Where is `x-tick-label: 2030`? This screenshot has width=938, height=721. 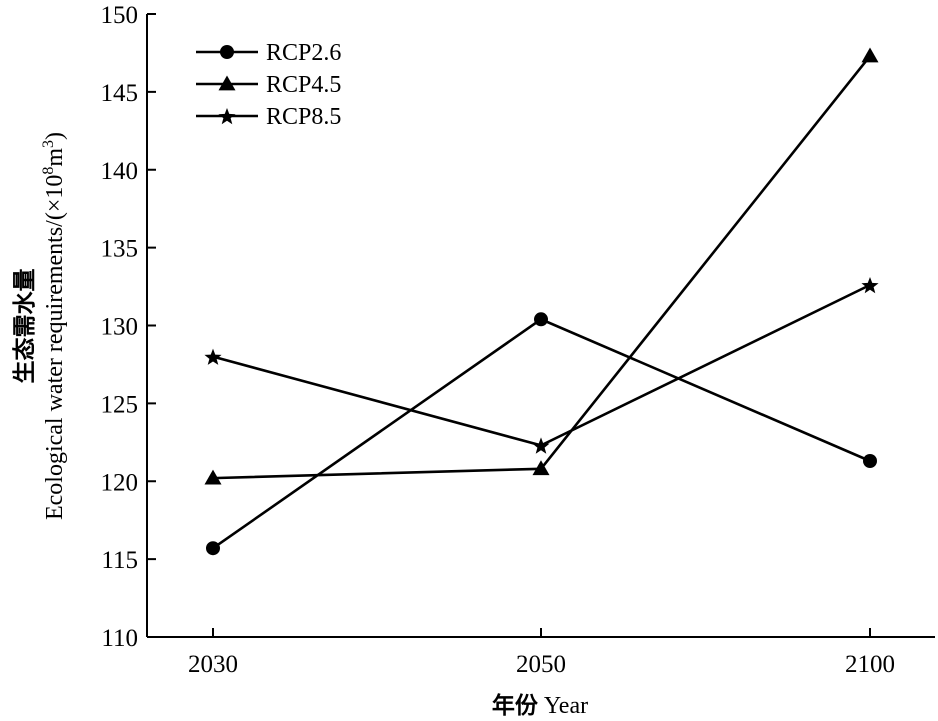 x-tick-label: 2030 is located at coordinates (213, 664).